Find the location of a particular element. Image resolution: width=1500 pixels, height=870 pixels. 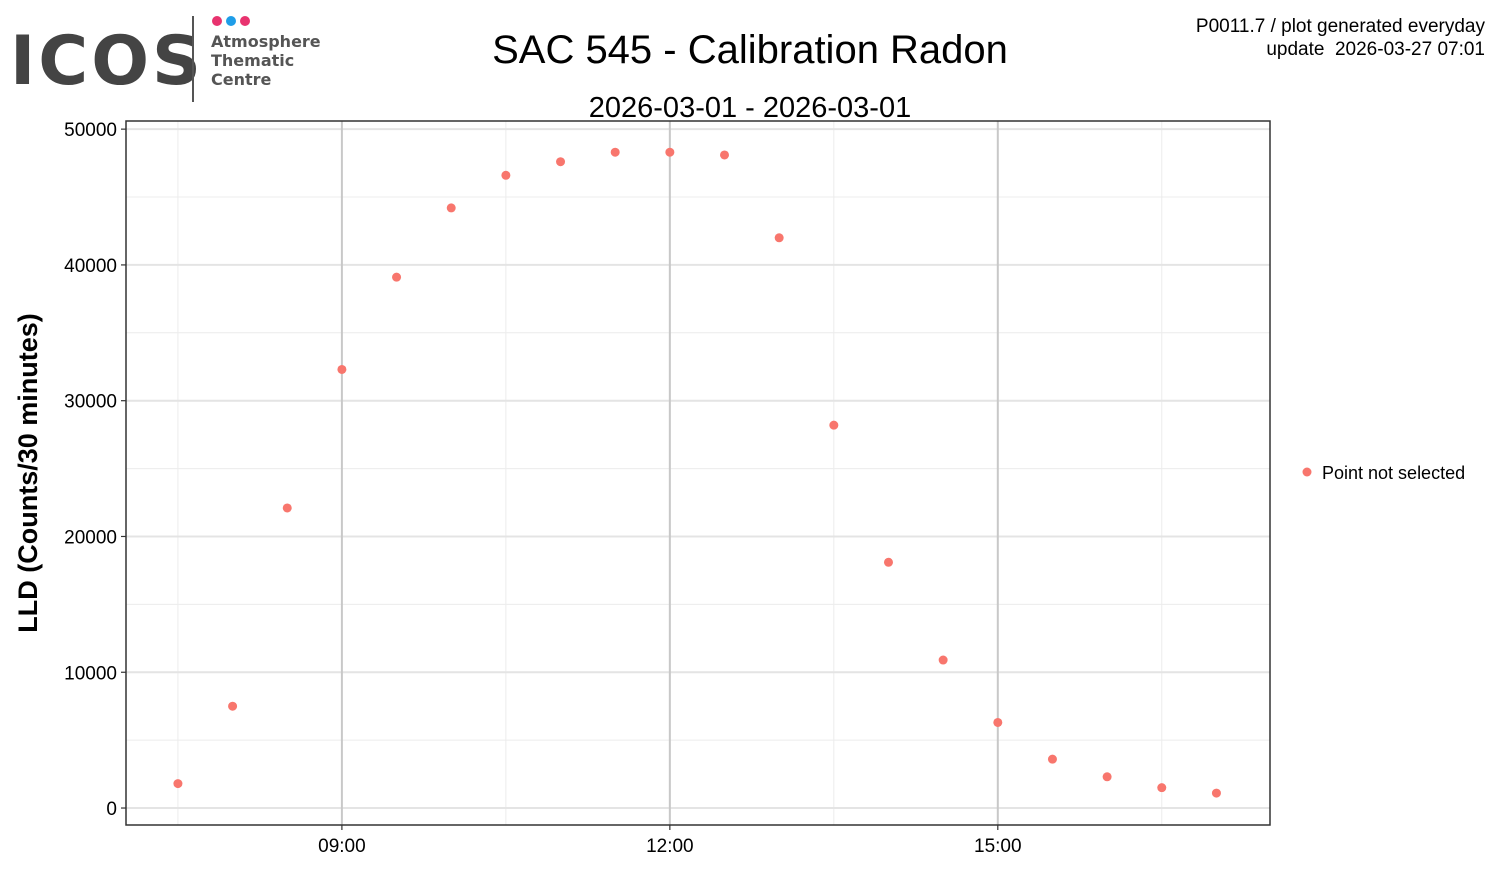

y-tick-label: 40000 is located at coordinates (90, 266).